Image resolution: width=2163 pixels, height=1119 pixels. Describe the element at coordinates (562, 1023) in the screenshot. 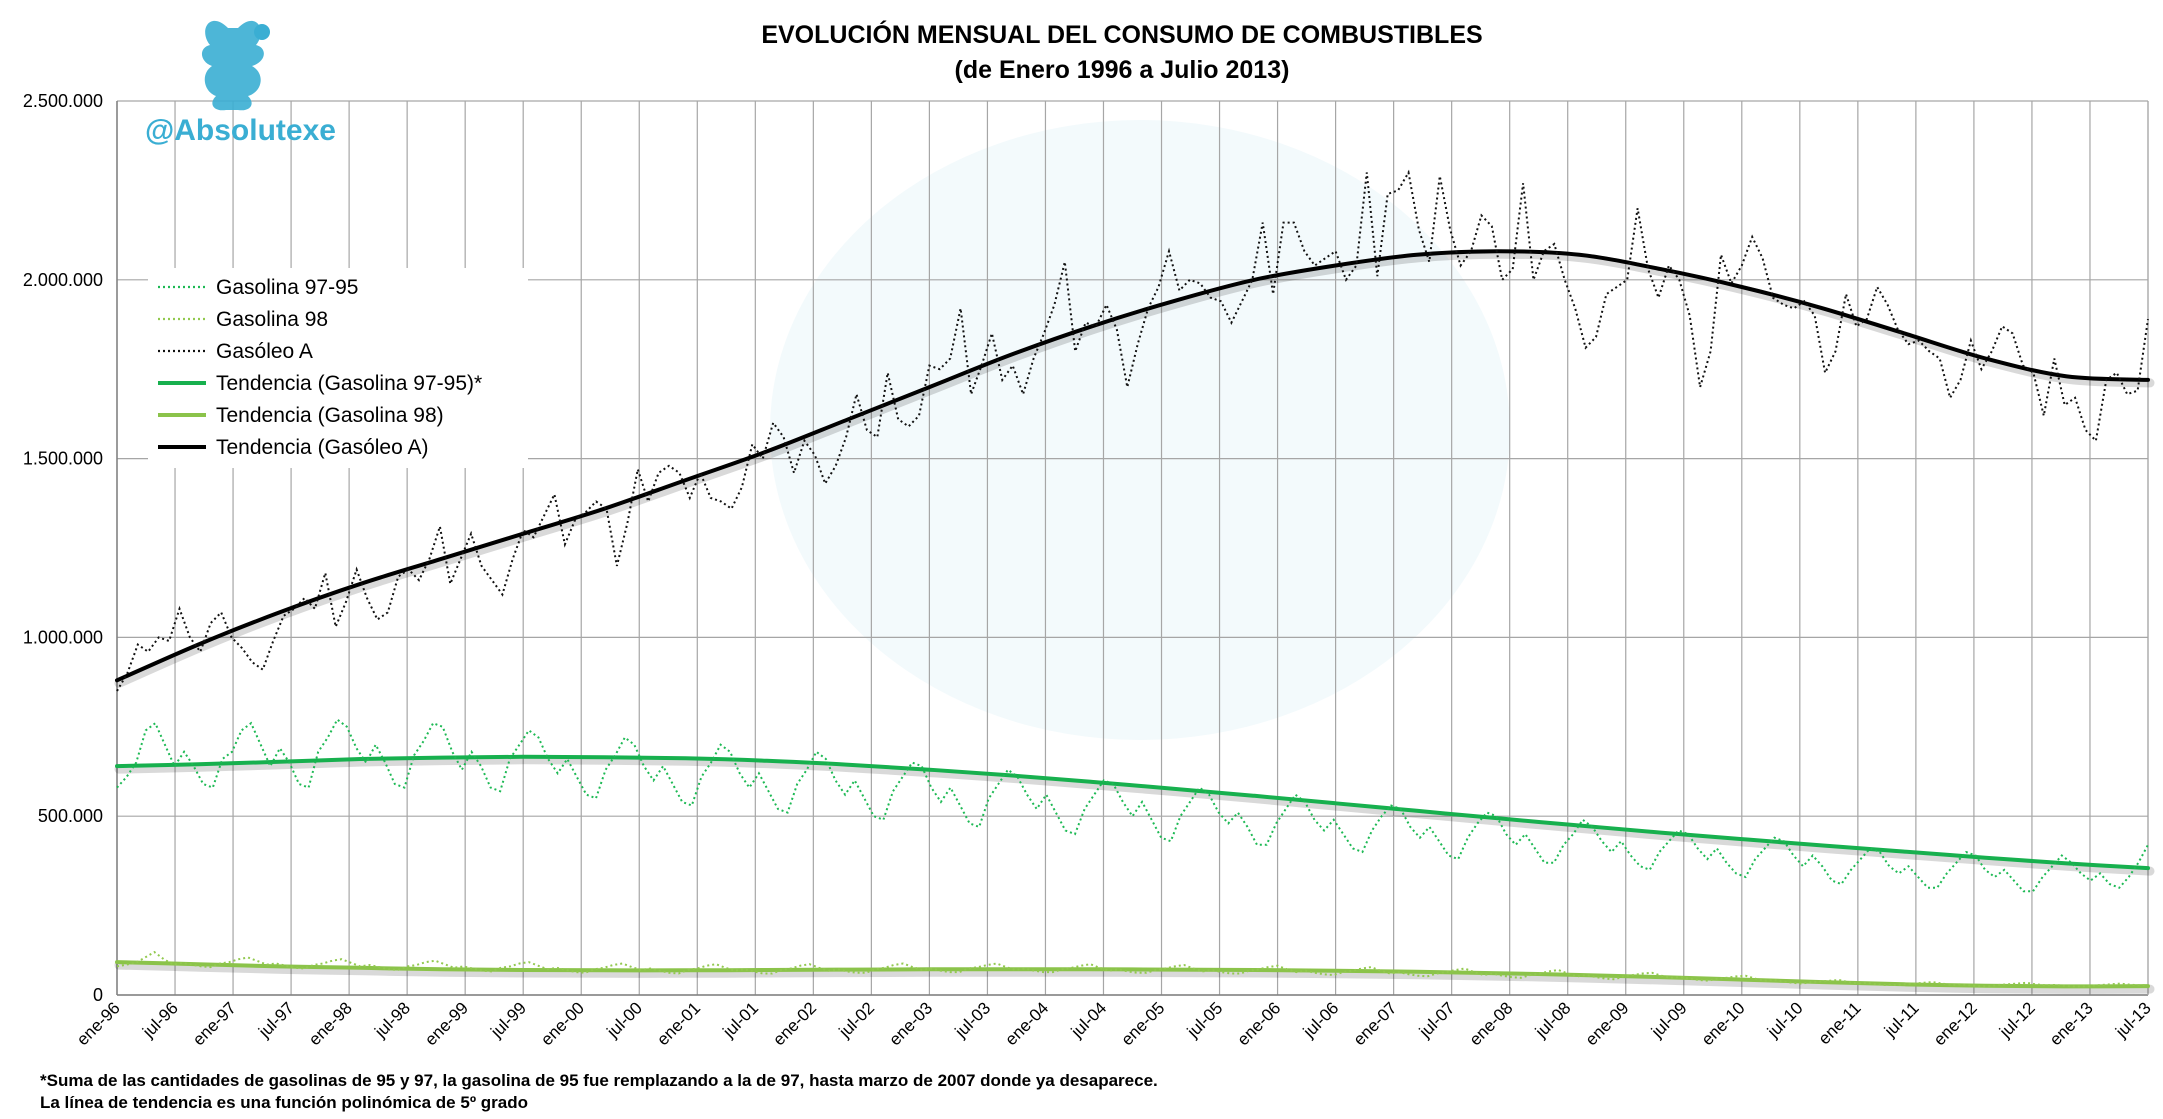

I see `x-tick-label: ene-00` at that location.